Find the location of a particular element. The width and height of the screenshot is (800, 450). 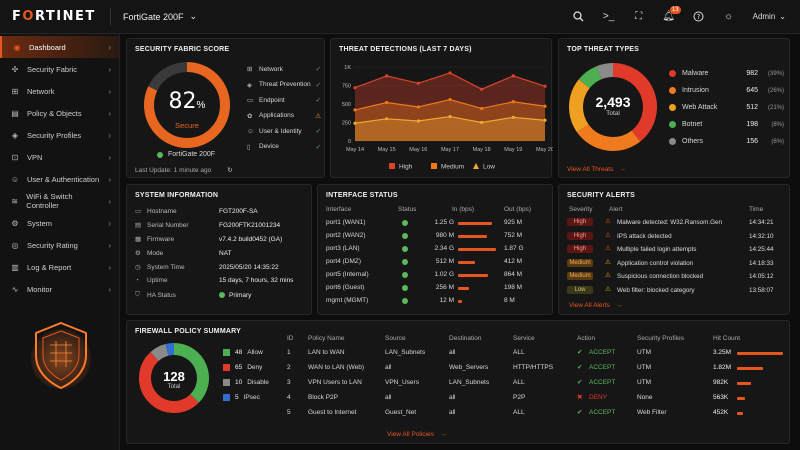

fabric-component: ▯ Device ✓ is located at coordinates (284, 147).